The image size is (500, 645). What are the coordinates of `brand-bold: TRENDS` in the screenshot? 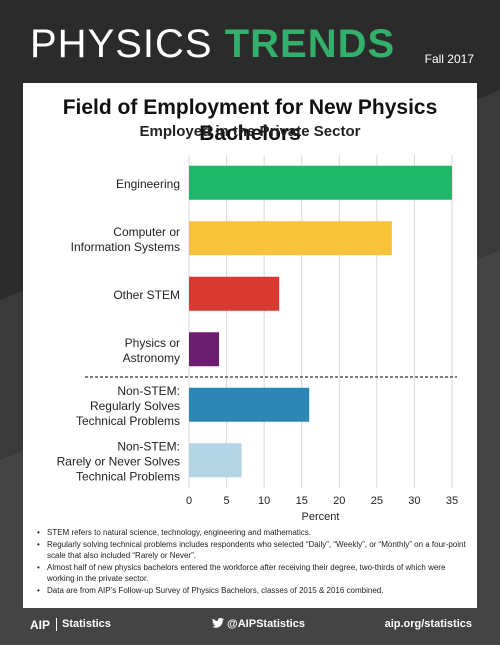 It's located at (310, 44).